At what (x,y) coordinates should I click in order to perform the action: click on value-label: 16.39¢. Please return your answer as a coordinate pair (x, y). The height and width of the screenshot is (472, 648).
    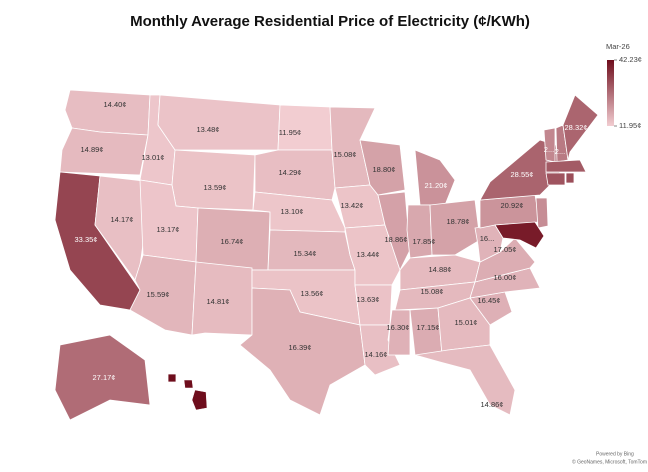
    Looking at the image, I should click on (300, 347).